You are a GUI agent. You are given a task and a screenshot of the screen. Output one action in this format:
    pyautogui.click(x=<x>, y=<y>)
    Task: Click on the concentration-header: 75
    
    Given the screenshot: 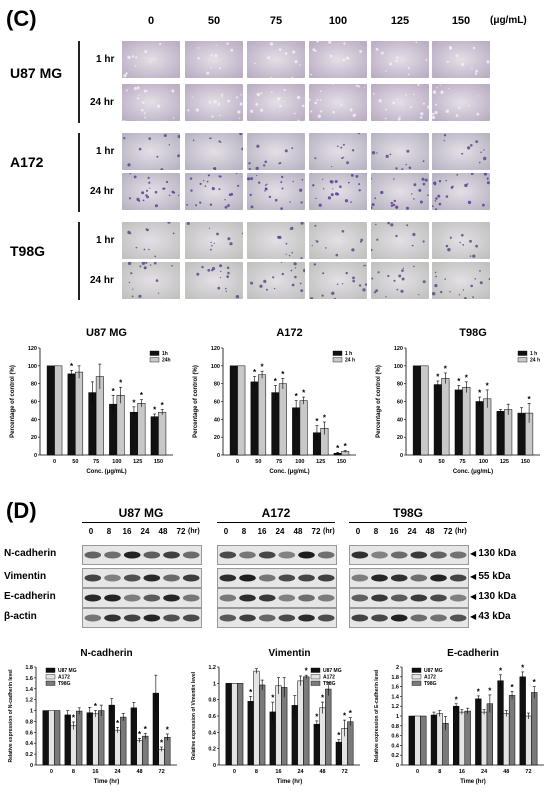 What is the action you would take?
    pyautogui.click(x=276, y=21)
    